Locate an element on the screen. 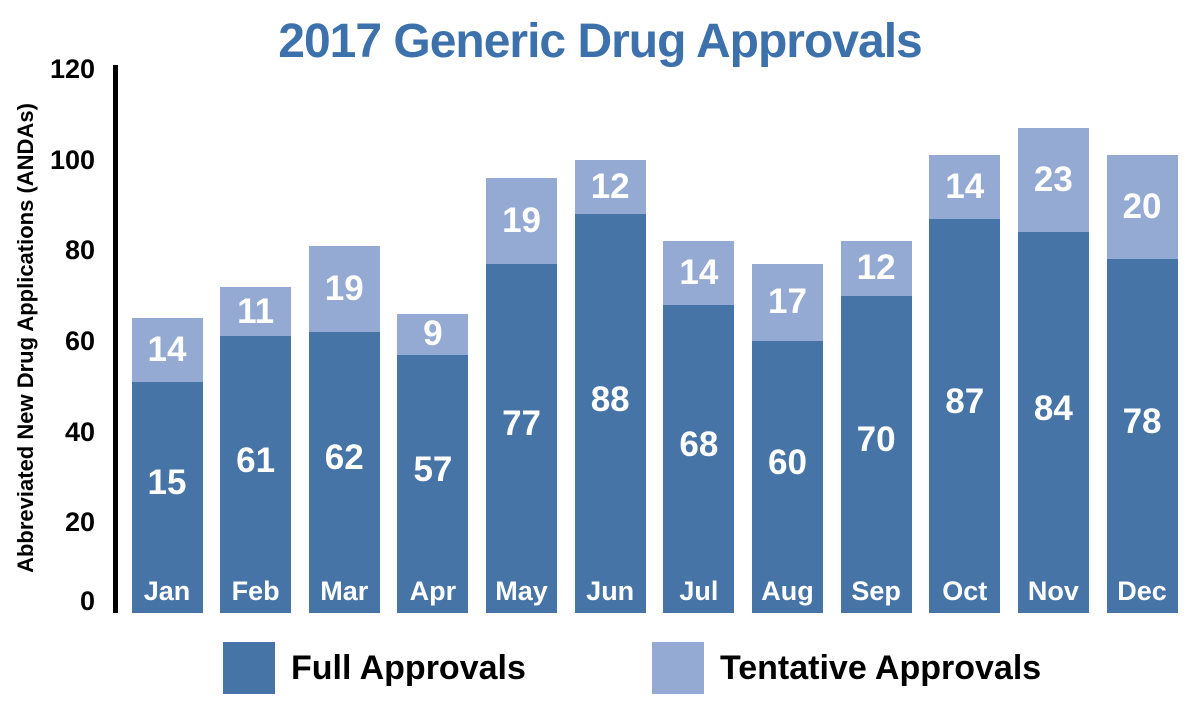 This screenshot has height=717, width=1200. bar-tentative-segment-sep is located at coordinates (876, 268).